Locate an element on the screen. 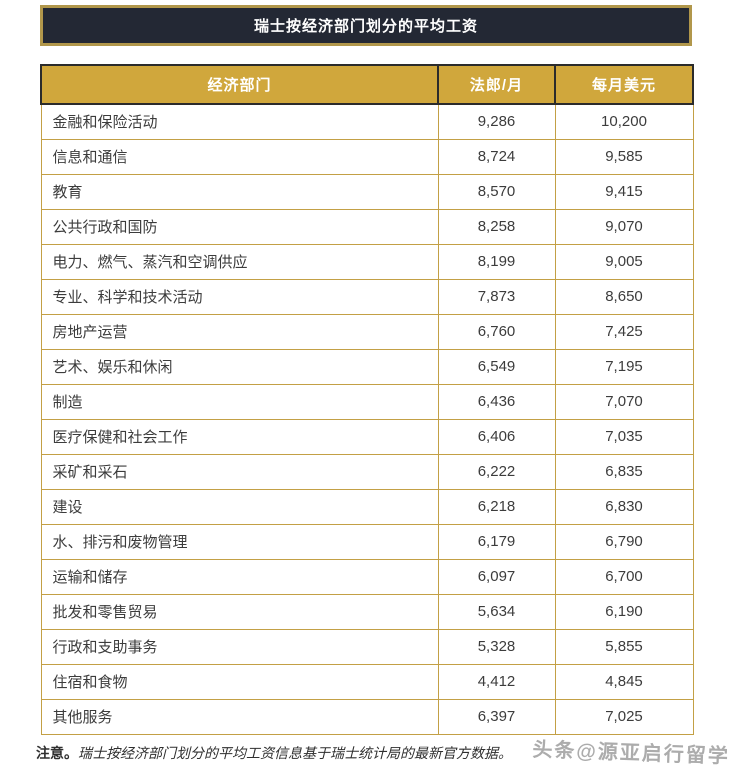 The width and height of the screenshot is (734, 774). usd-cell: 6,700 is located at coordinates (624, 576).